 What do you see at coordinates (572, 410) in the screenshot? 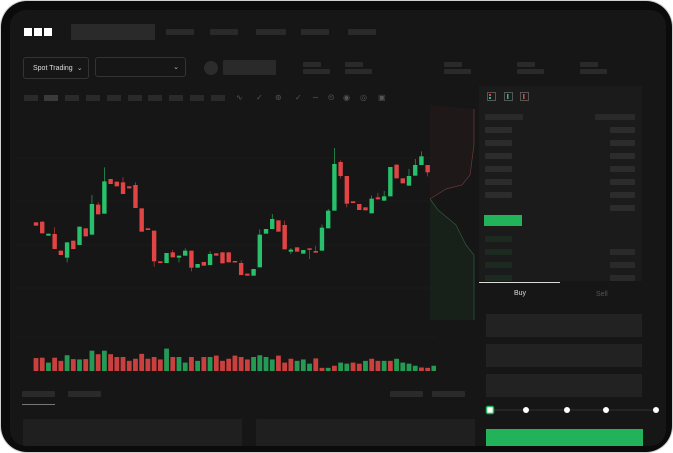
I see `leverage-slider` at bounding box center [572, 410].